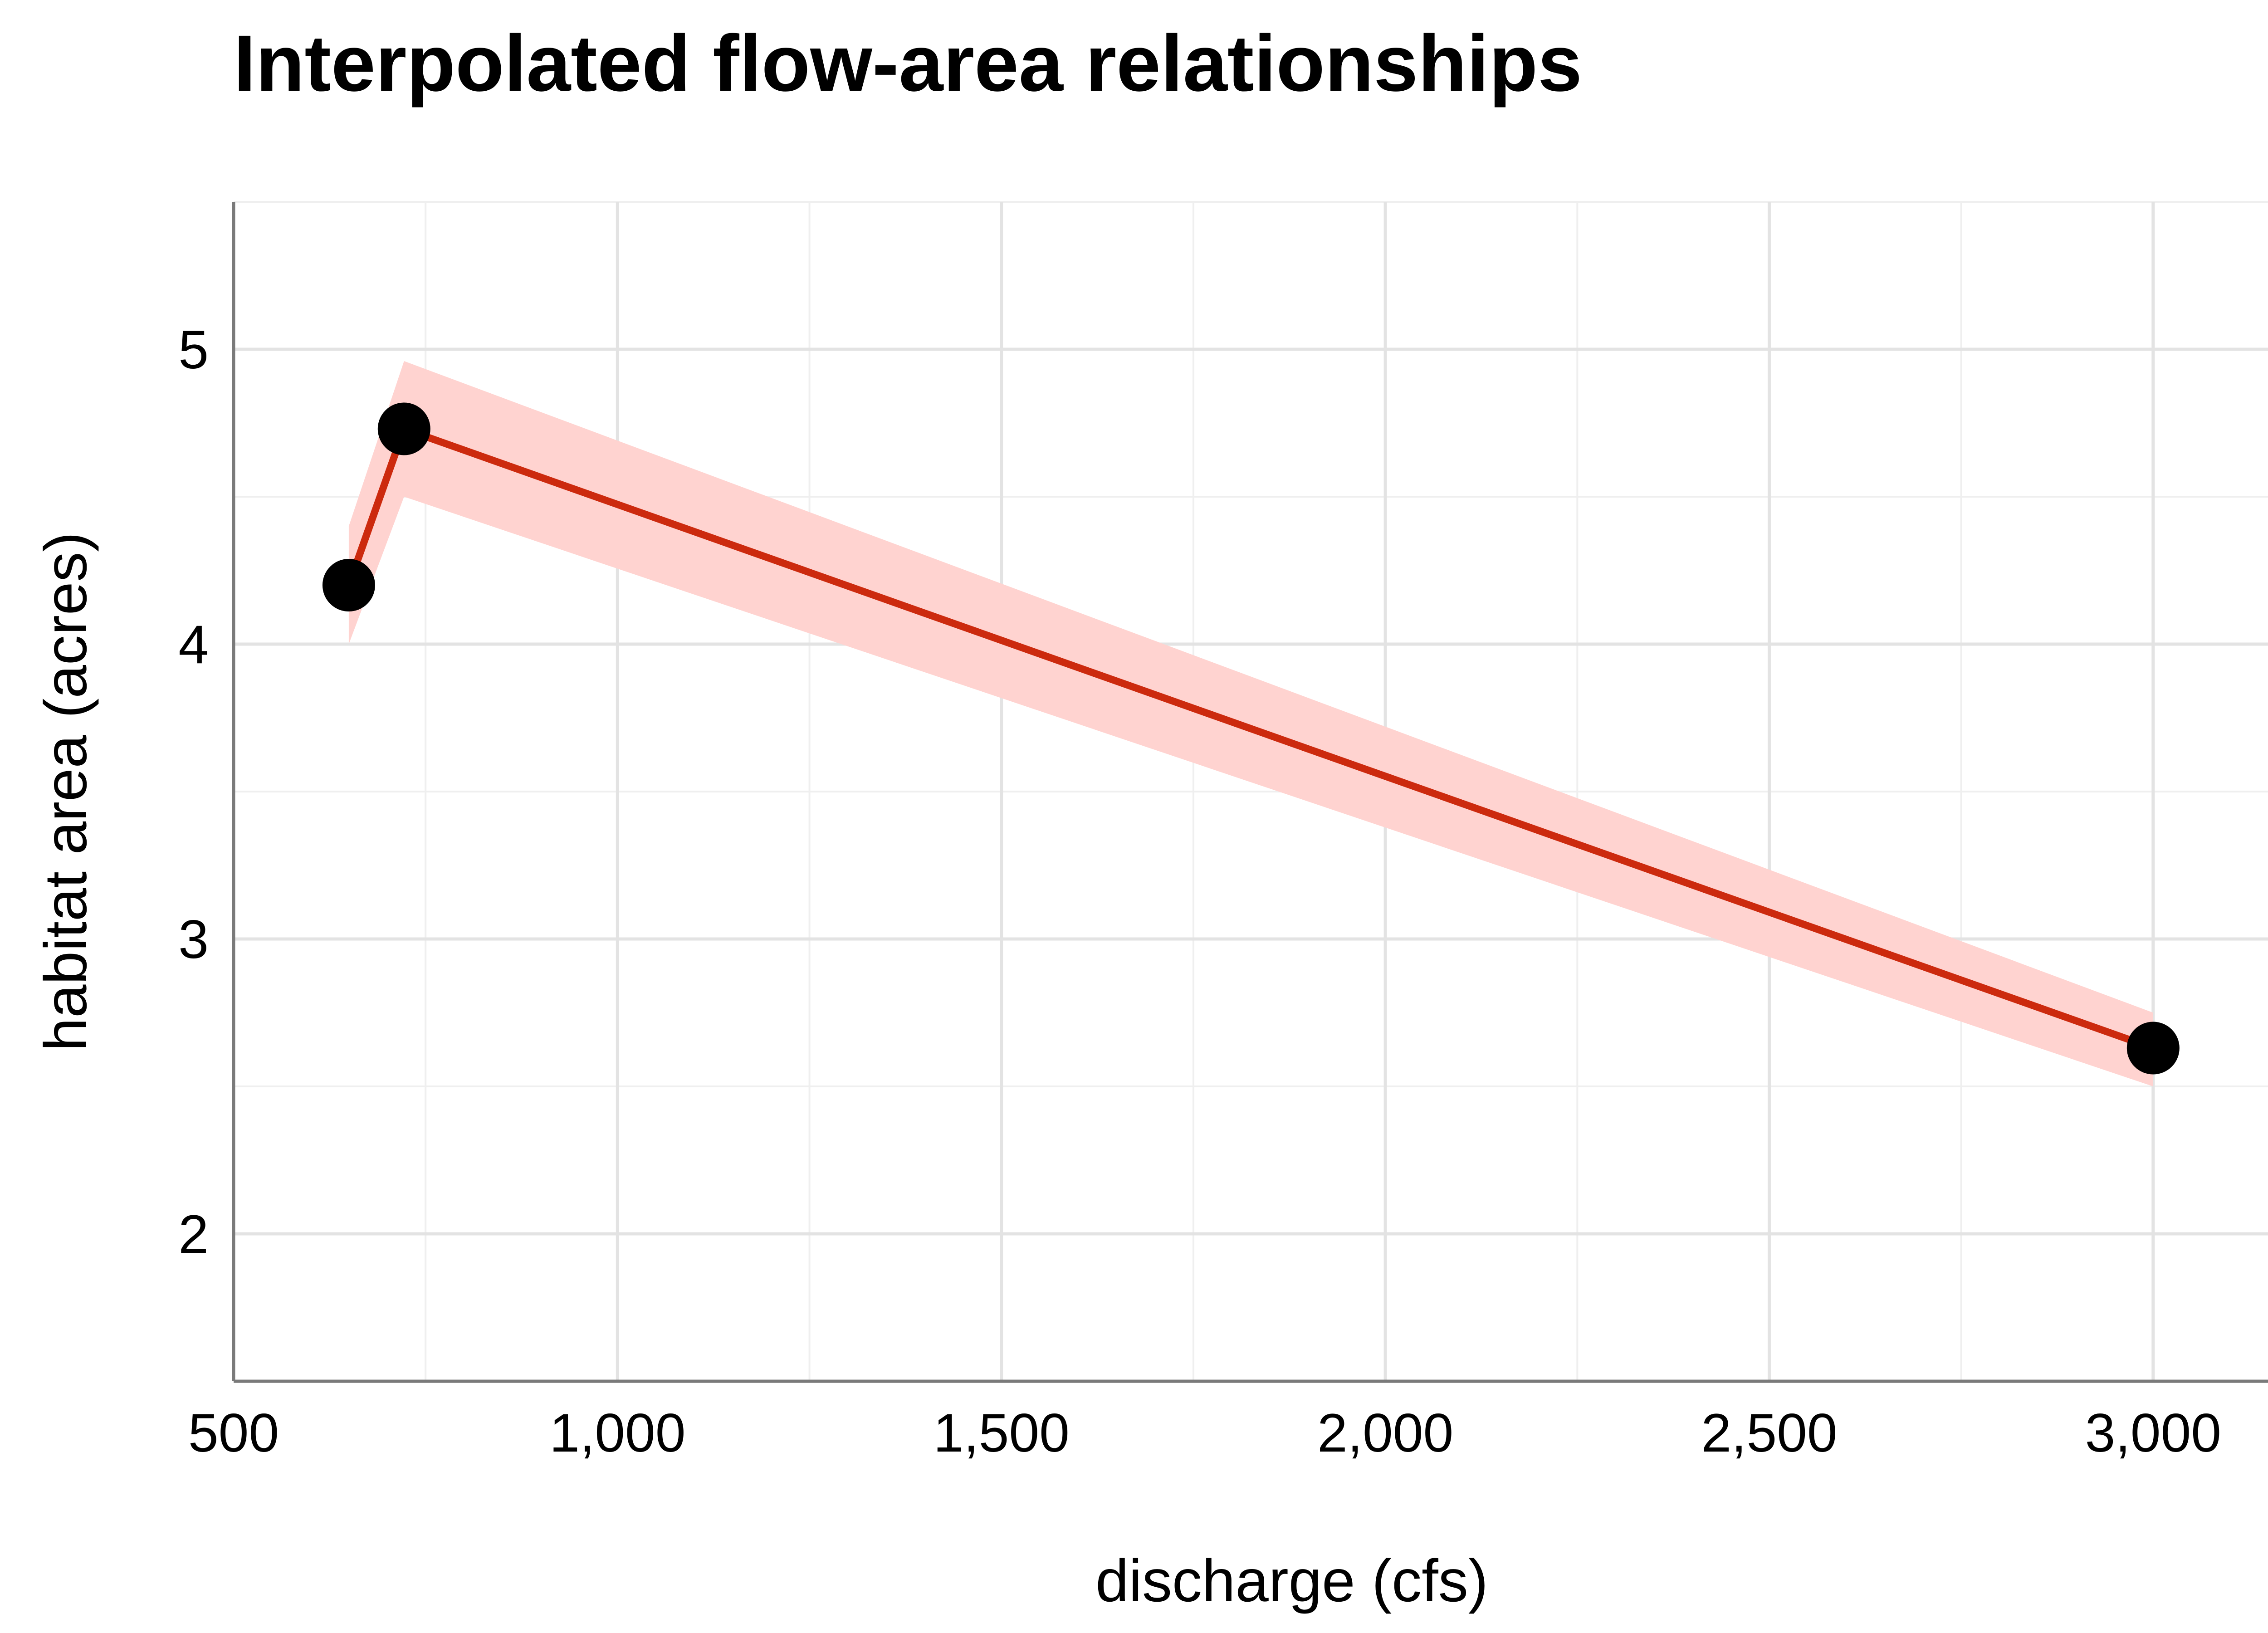 Image resolution: width=2268 pixels, height=1633 pixels. Describe the element at coordinates (194, 644) in the screenshot. I see `y-tick-label: 4` at that location.